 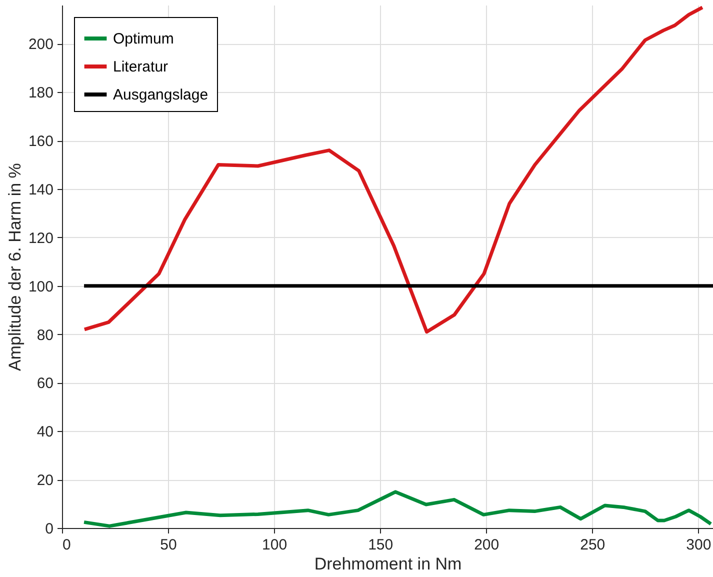 What do you see at coordinates (593, 545) in the screenshot?
I see `x-tick-label: 250` at bounding box center [593, 545].